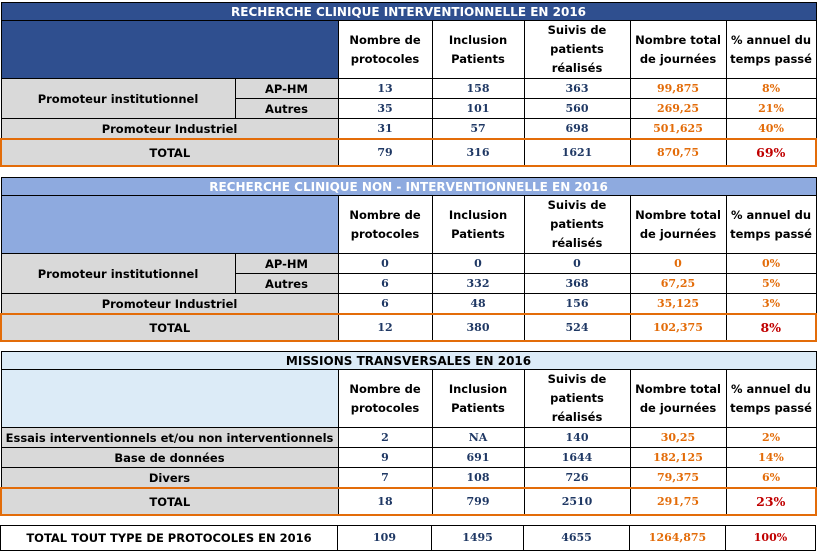 The width and height of the screenshot is (819, 554). Describe the element at coordinates (385, 457) in the screenshot. I see `cell: 9` at that location.